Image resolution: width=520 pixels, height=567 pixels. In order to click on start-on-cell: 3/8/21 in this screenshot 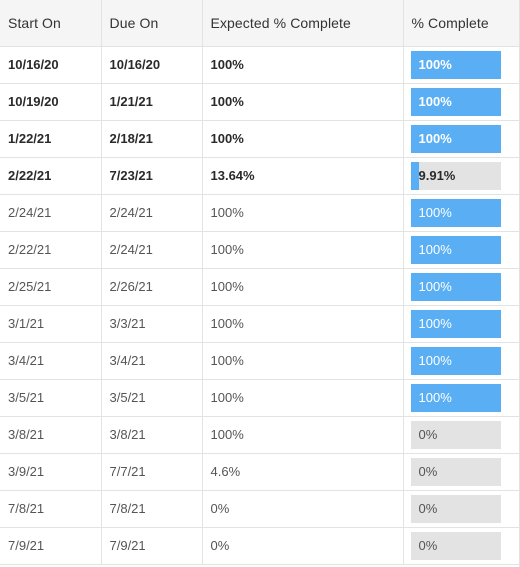, I will do `click(51, 435)`.